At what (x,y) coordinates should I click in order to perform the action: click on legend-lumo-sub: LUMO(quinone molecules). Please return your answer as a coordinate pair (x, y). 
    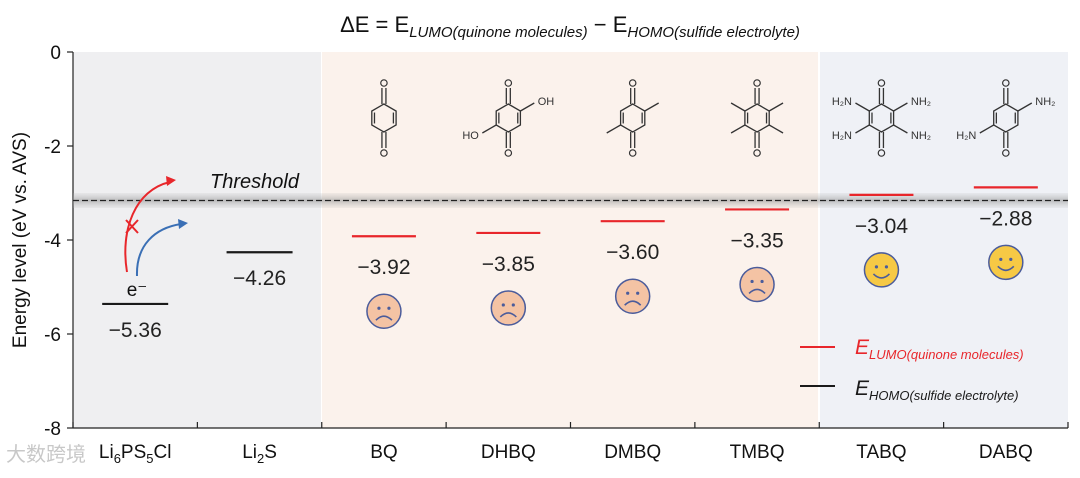
    Looking at the image, I should click on (946, 354).